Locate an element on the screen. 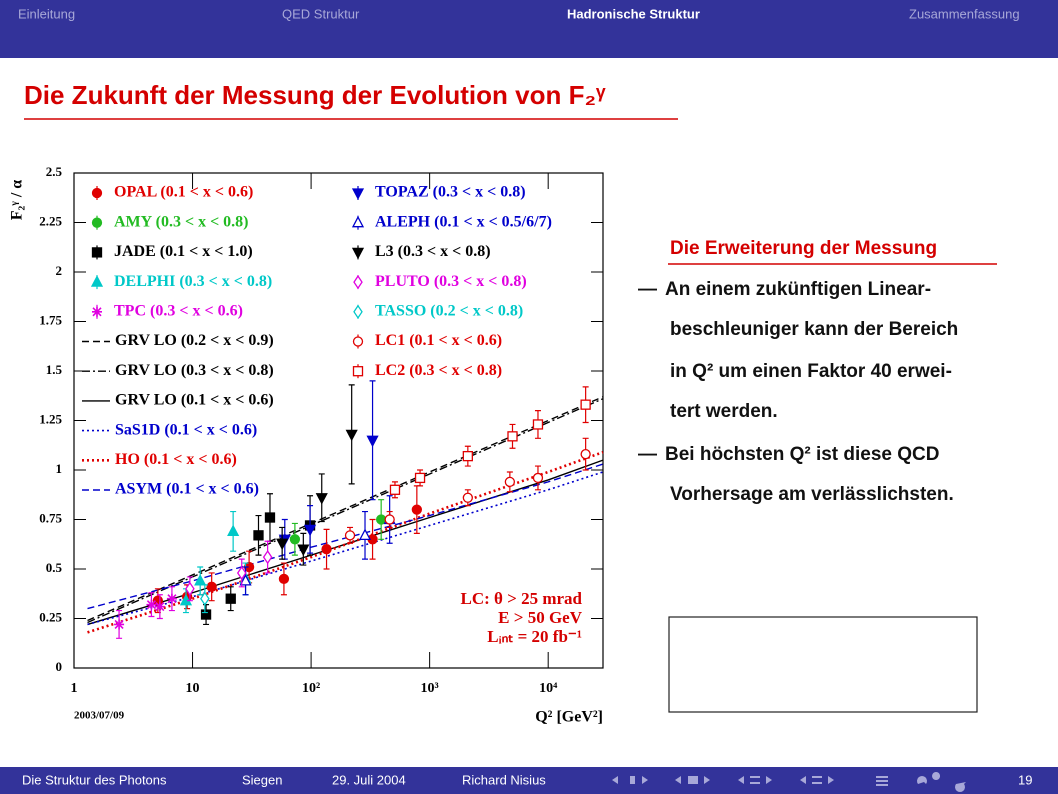  legend-label: GRV LO (0.1 < x < 0.6) is located at coordinates (194, 400).